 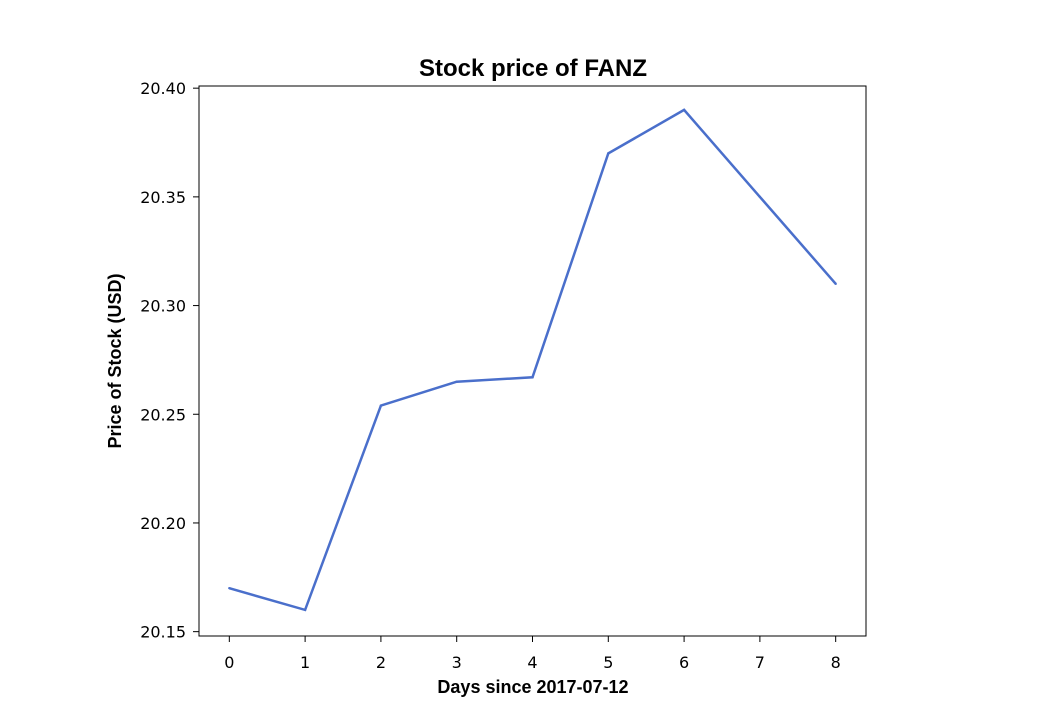 I want to click on x-tick-label: 7, so click(x=760, y=662).